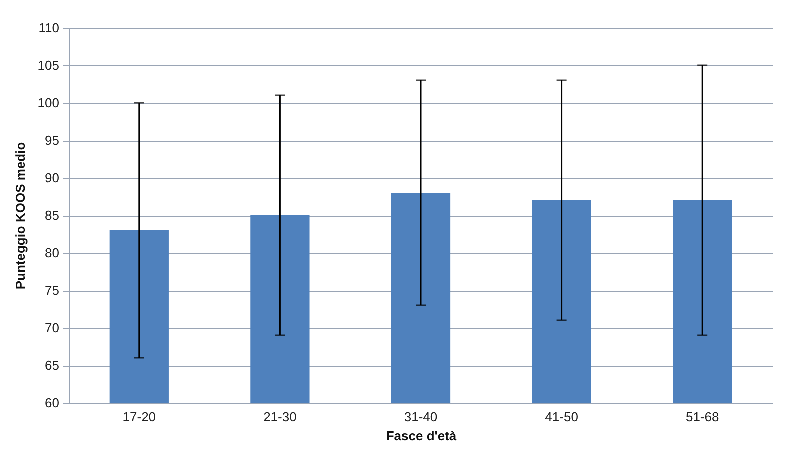  I want to click on x-tick-label: 21-30, so click(280, 417).